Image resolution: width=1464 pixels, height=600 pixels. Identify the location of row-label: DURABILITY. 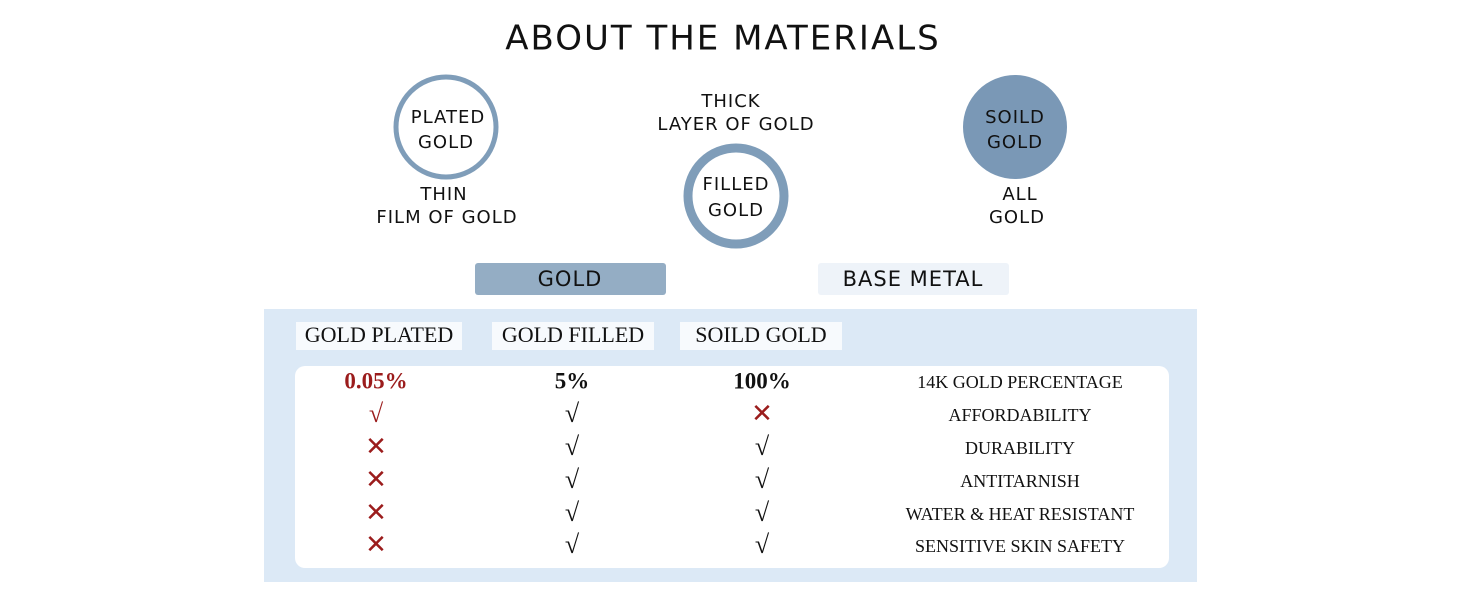
(1020, 448).